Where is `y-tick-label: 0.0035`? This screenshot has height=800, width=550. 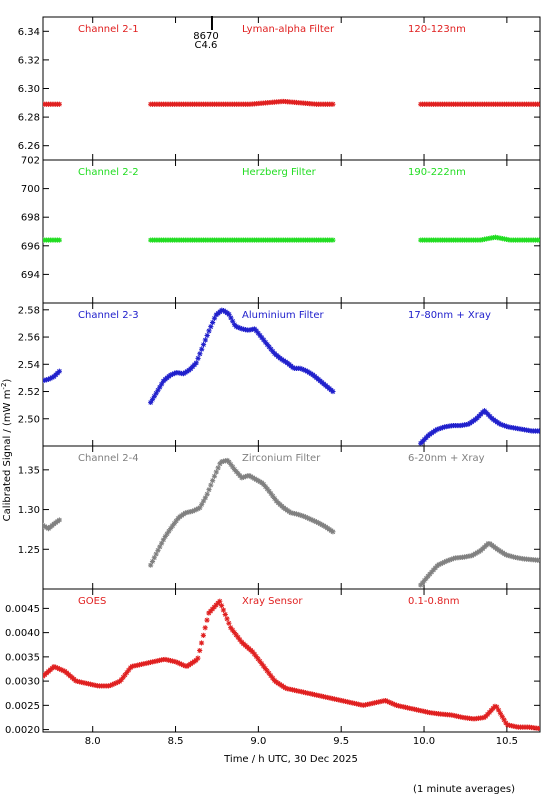
y-tick-label: 0.0035 is located at coordinates (22, 657).